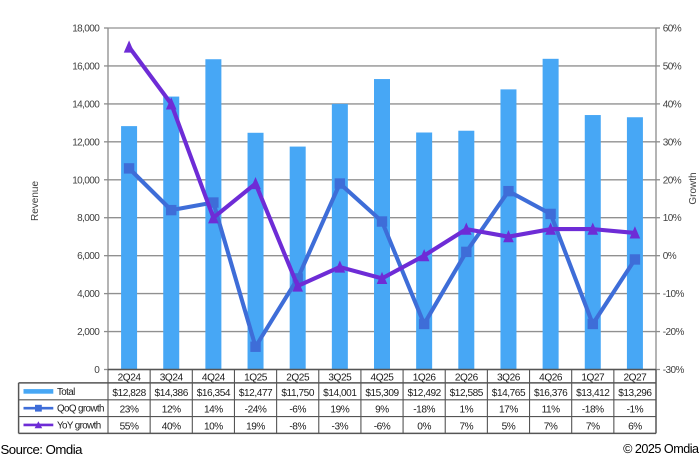 Image resolution: width=700 pixels, height=457 pixels. Describe the element at coordinates (467, 378) in the screenshot. I see `svg-text: 2Q26` at that location.